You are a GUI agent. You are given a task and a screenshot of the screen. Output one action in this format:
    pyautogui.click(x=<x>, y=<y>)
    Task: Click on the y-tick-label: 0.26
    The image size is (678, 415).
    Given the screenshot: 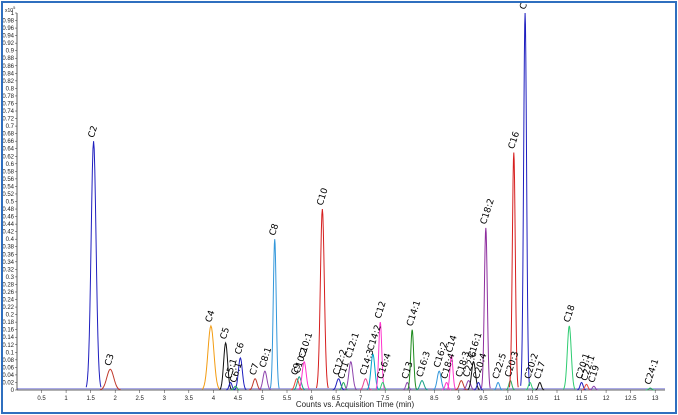 What is the action you would take?
    pyautogui.click(x=9, y=293)
    